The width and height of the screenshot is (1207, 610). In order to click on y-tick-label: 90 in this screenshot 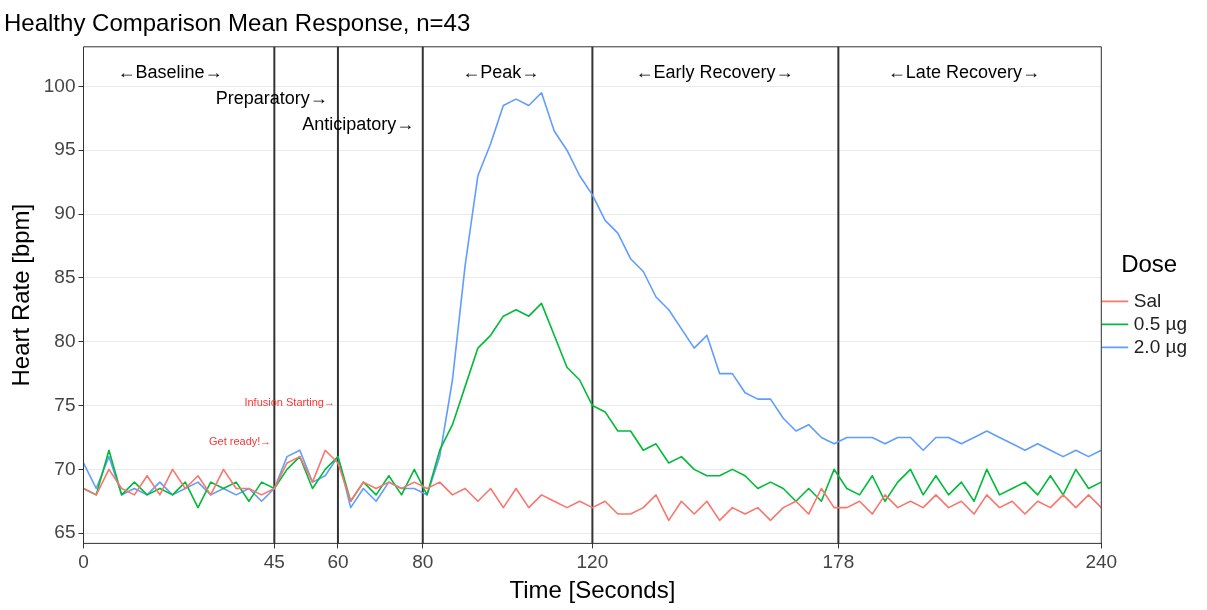, I will do `click(65, 213)`.